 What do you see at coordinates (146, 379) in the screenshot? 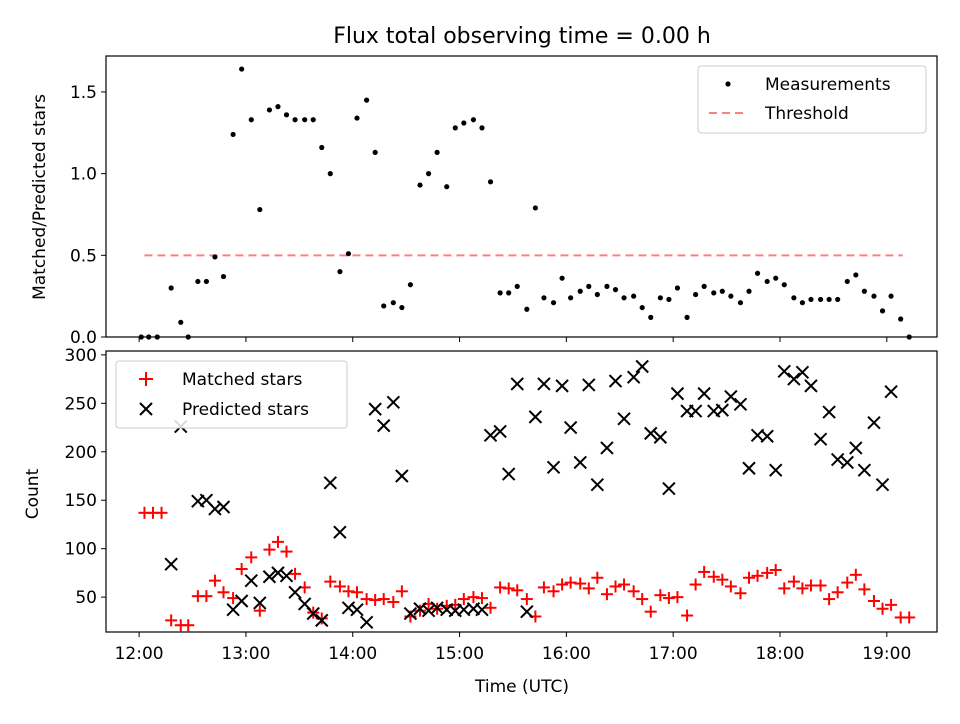
I see `legend-matched-marker` at bounding box center [146, 379].